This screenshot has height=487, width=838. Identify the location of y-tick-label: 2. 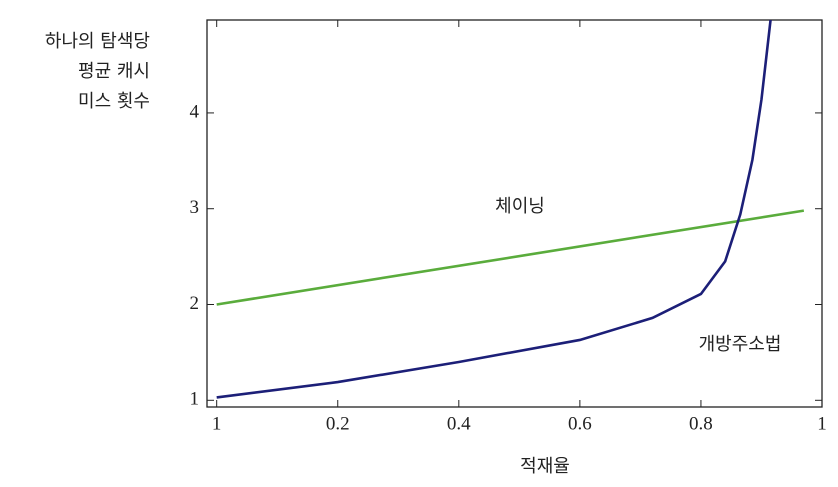
(195, 303).